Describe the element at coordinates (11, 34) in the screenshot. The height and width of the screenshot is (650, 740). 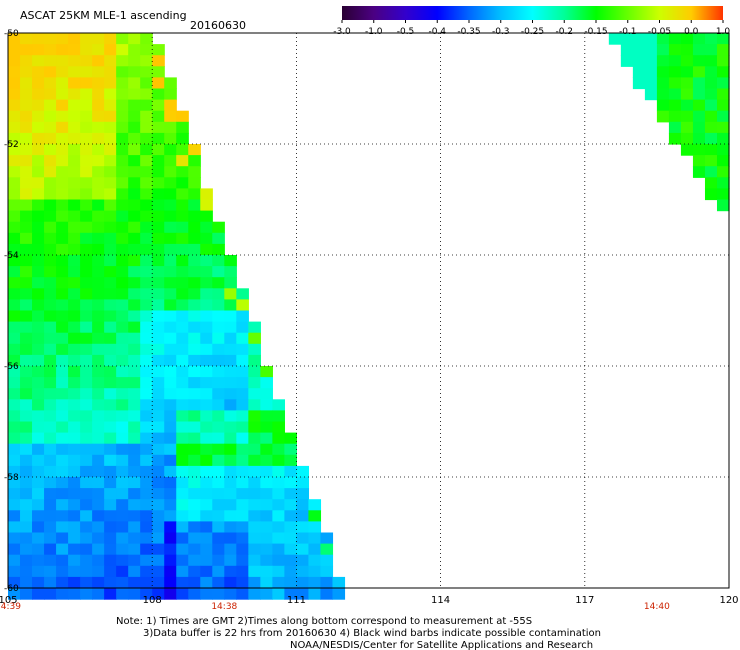
I see `y-tick-label: -50` at that location.